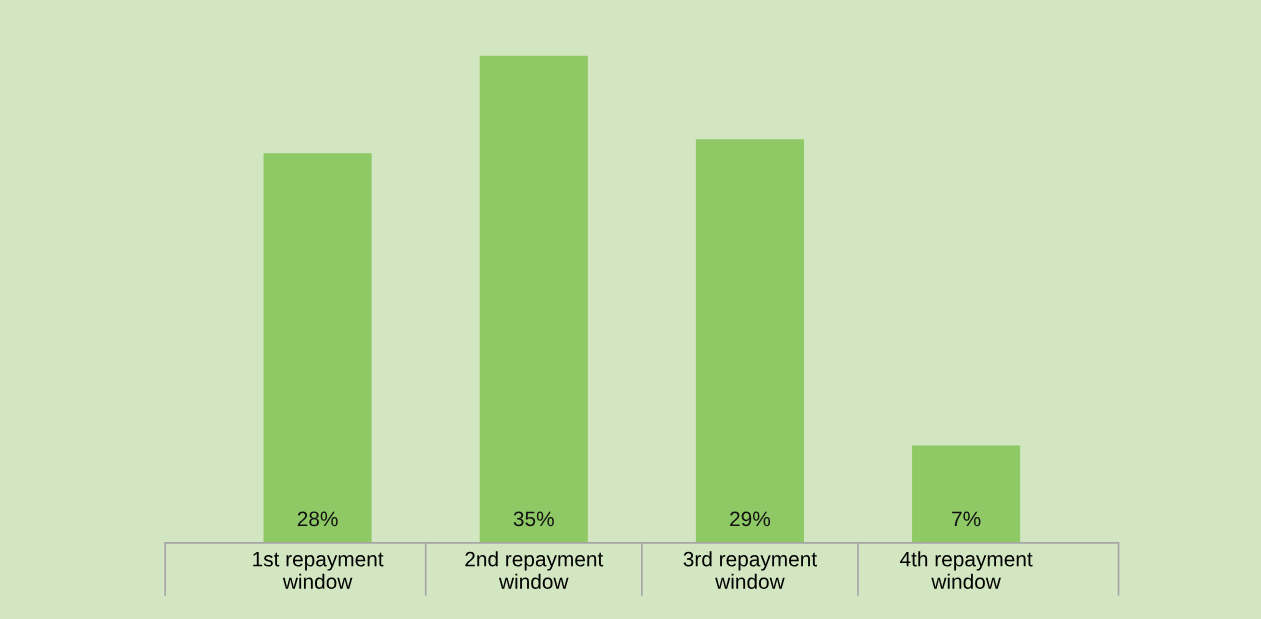 This screenshot has height=619, width=1261. What do you see at coordinates (750, 519) in the screenshot?
I see `data-label: 29%` at bounding box center [750, 519].